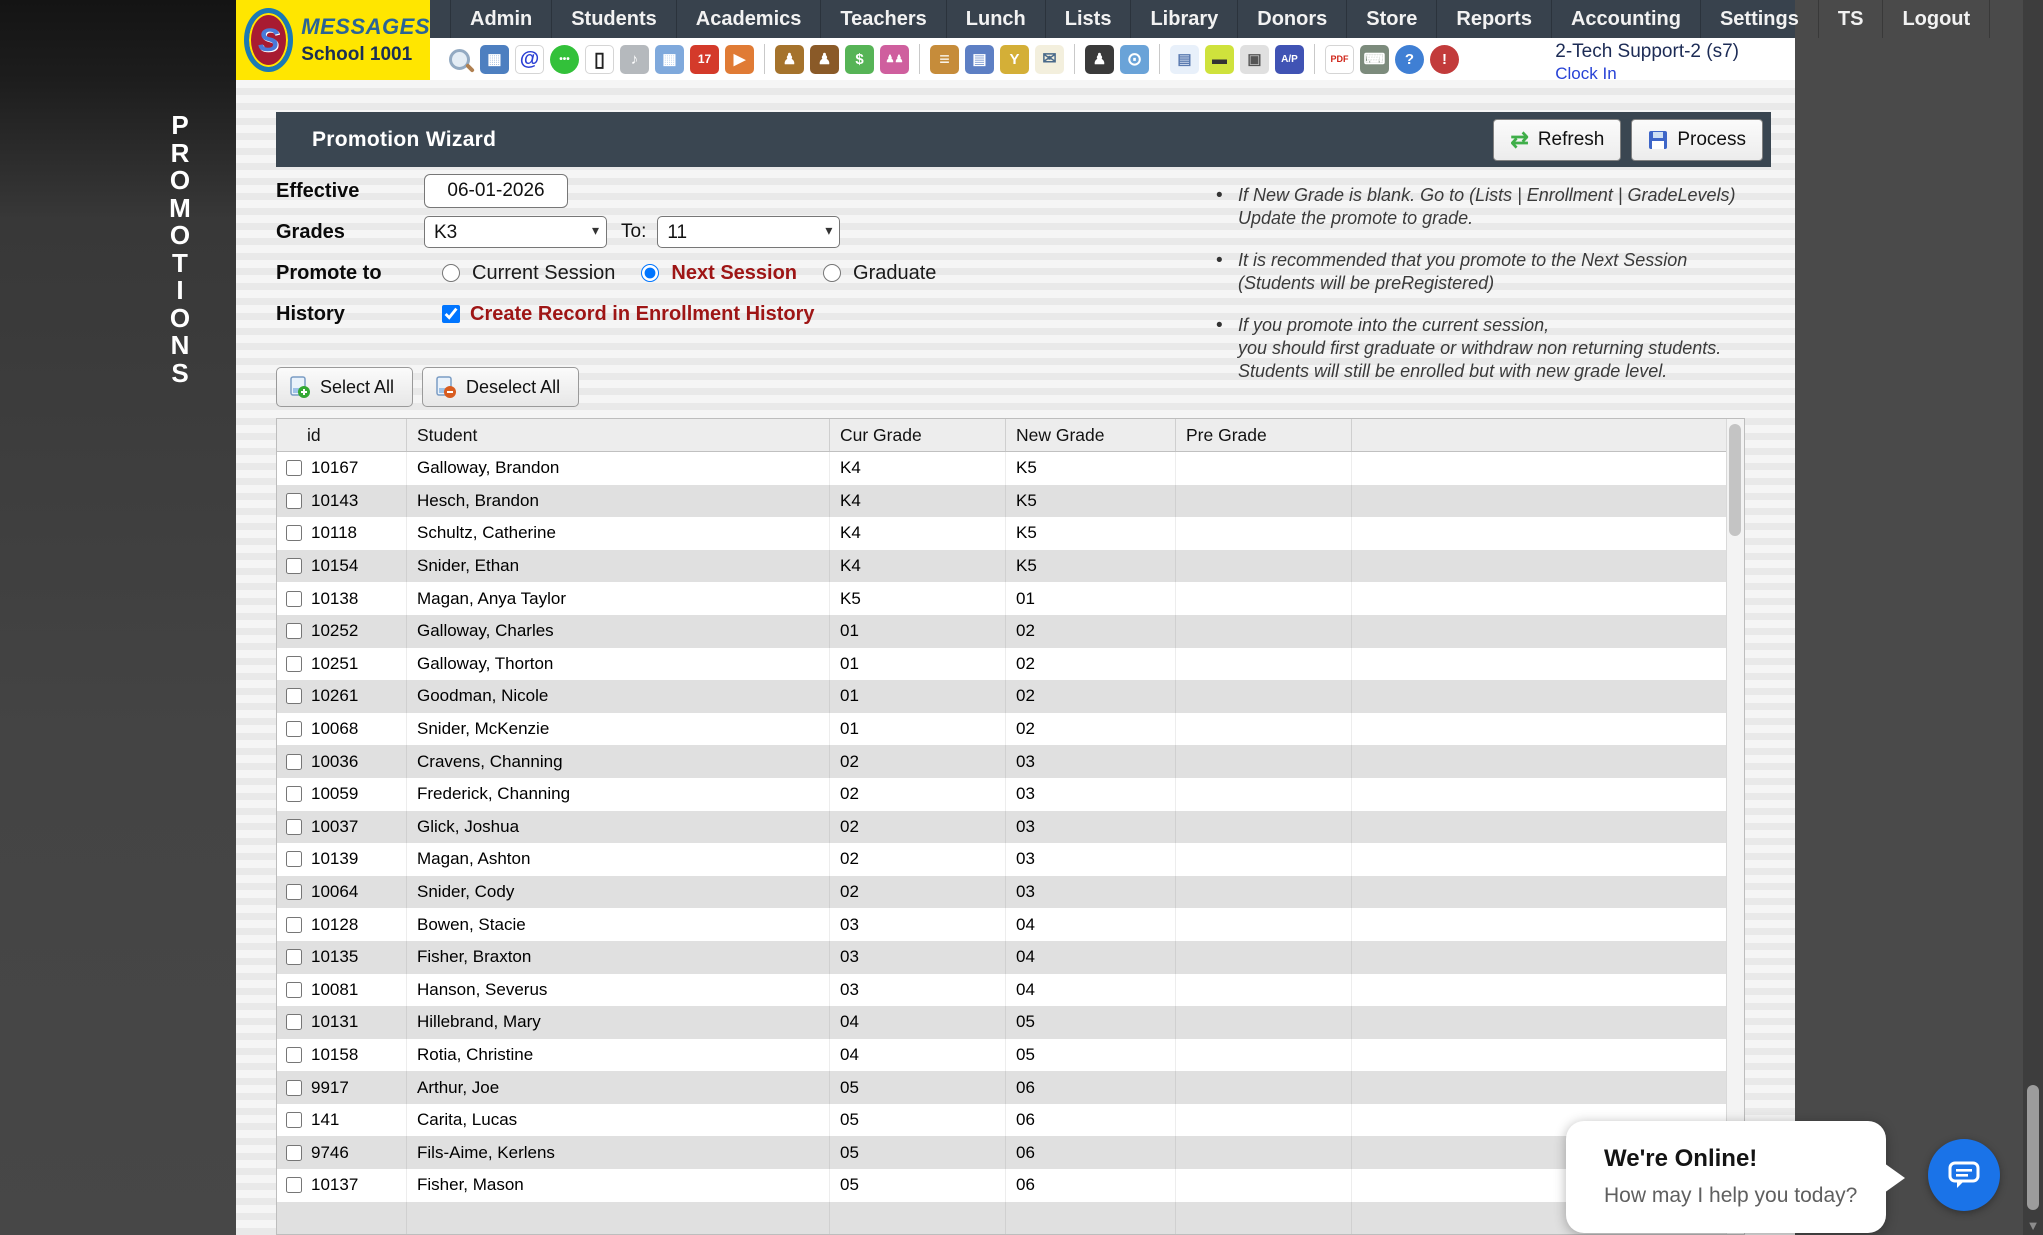 Image resolution: width=2043 pixels, height=1235 pixels. What do you see at coordinates (894, 59) in the screenshot?
I see `family-icon: ♟♟` at bounding box center [894, 59].